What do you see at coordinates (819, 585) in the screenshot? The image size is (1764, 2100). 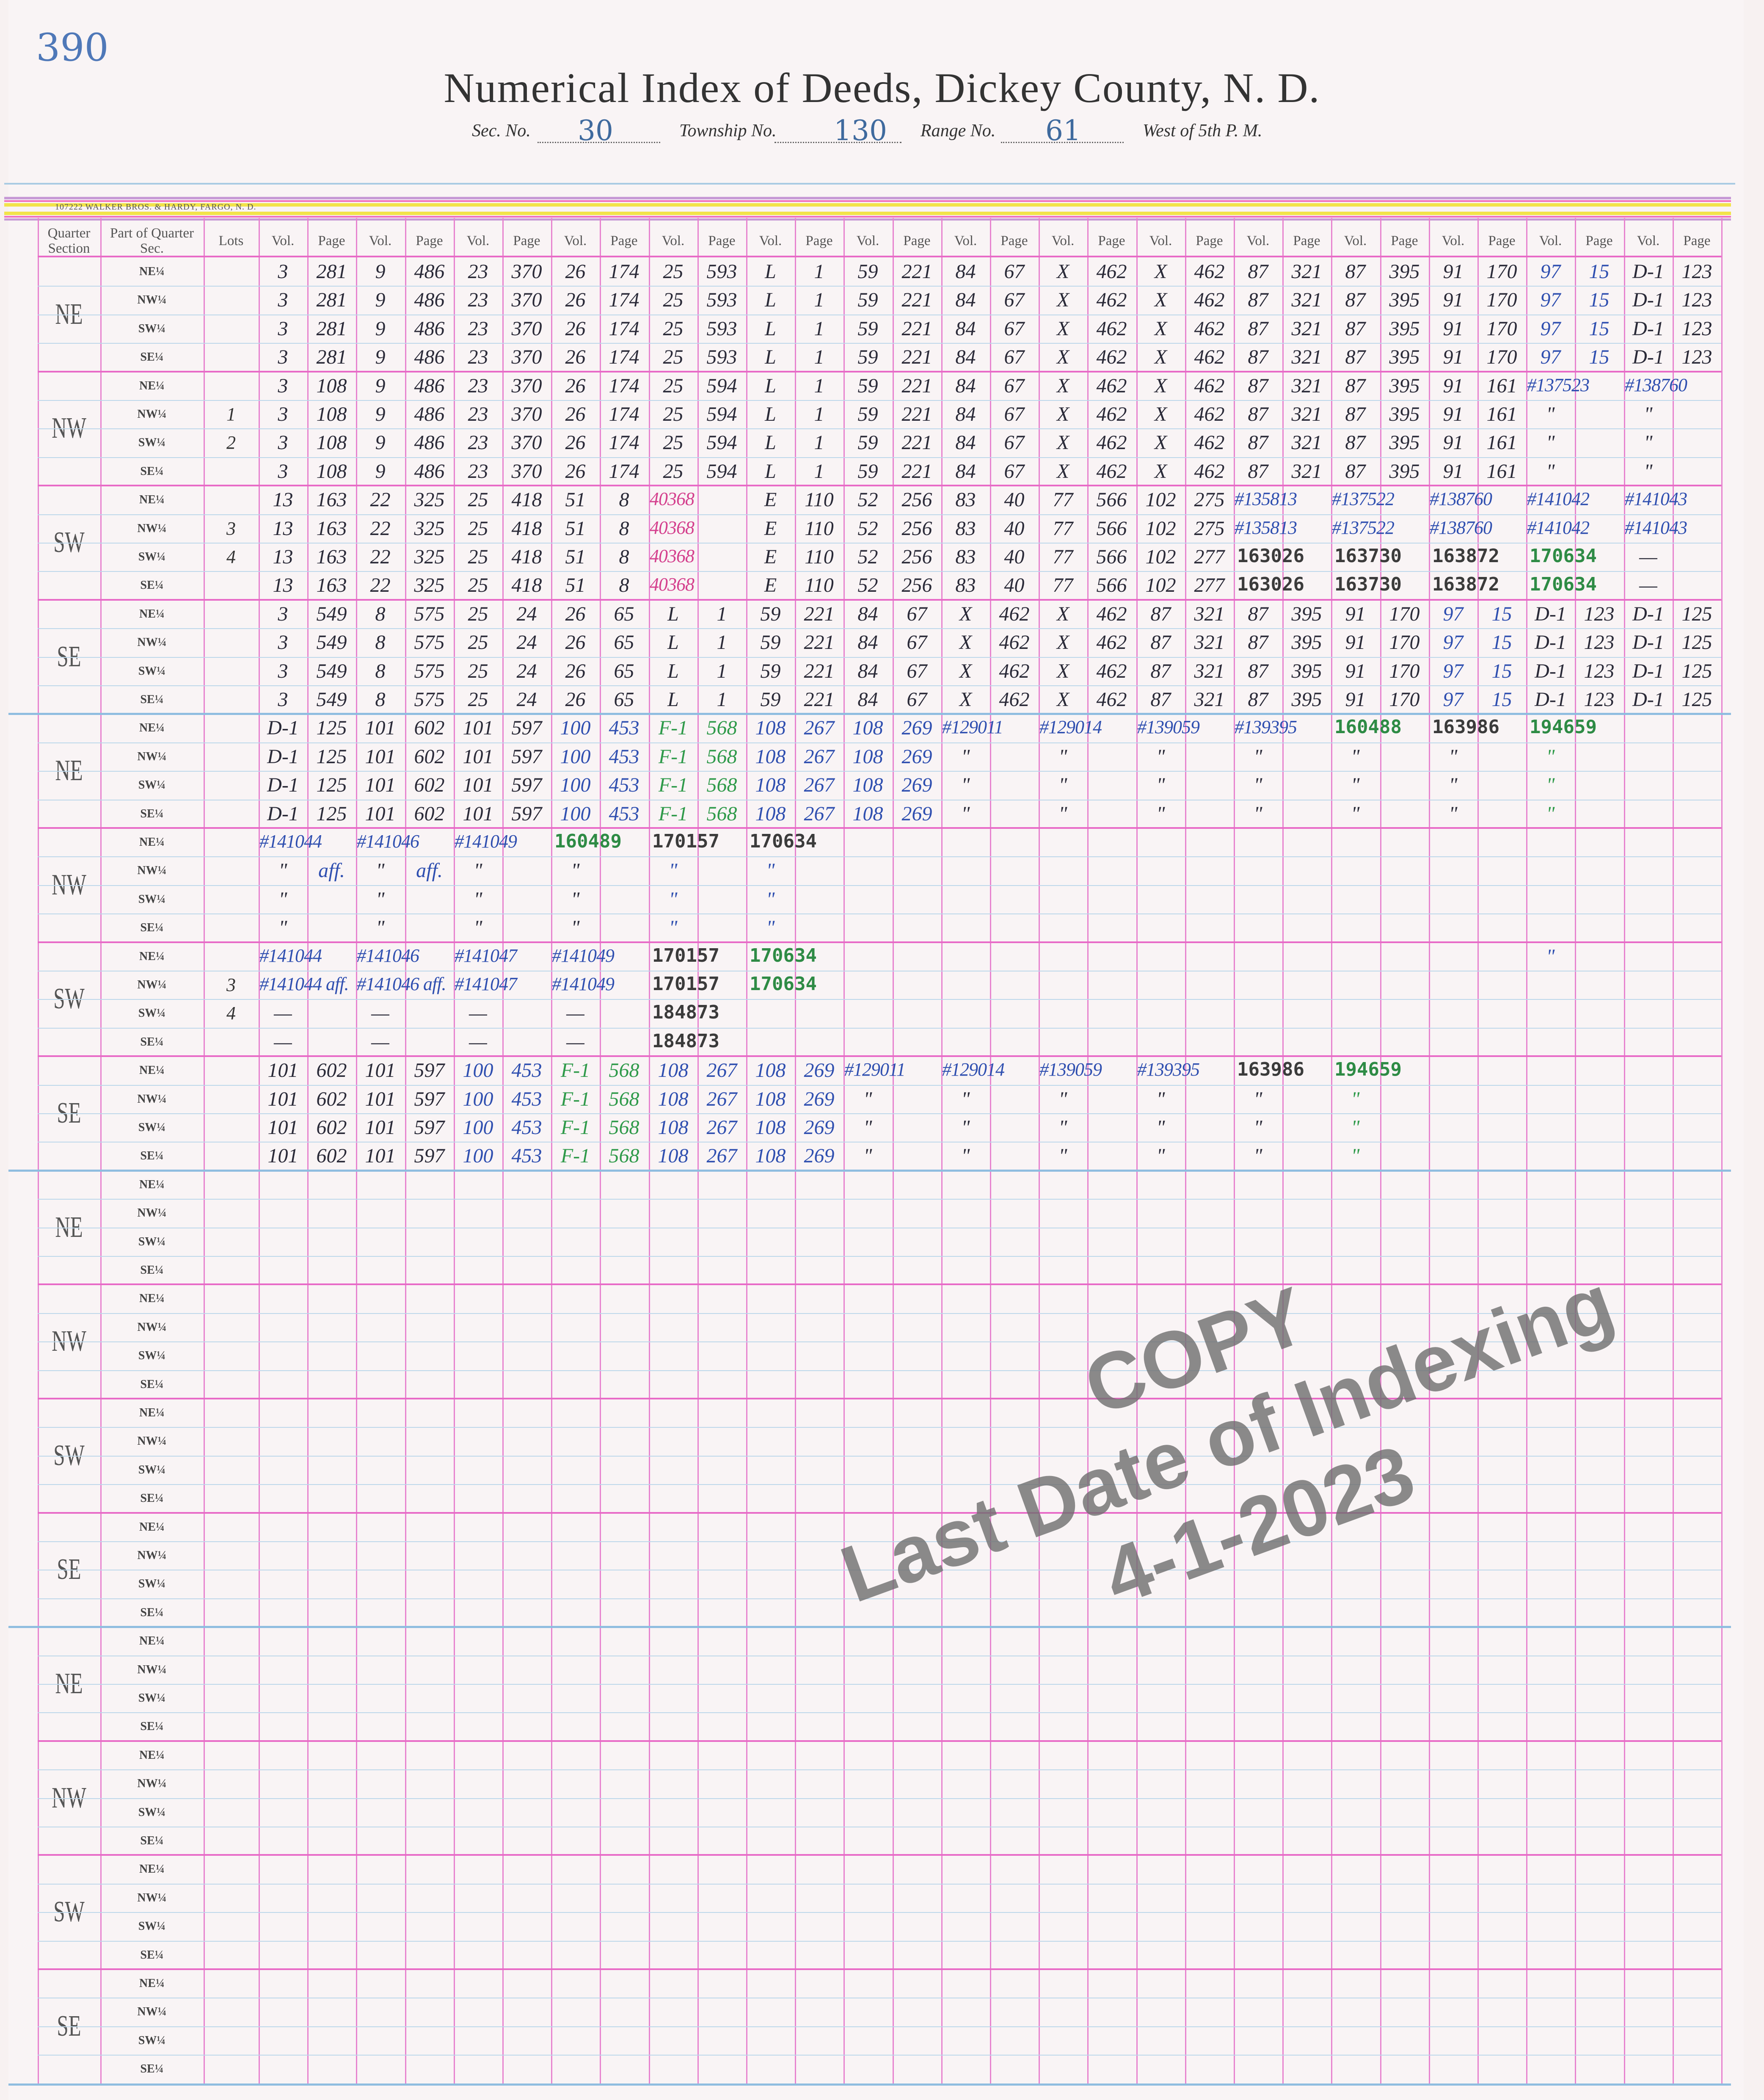 I see `page-cell: 110` at bounding box center [819, 585].